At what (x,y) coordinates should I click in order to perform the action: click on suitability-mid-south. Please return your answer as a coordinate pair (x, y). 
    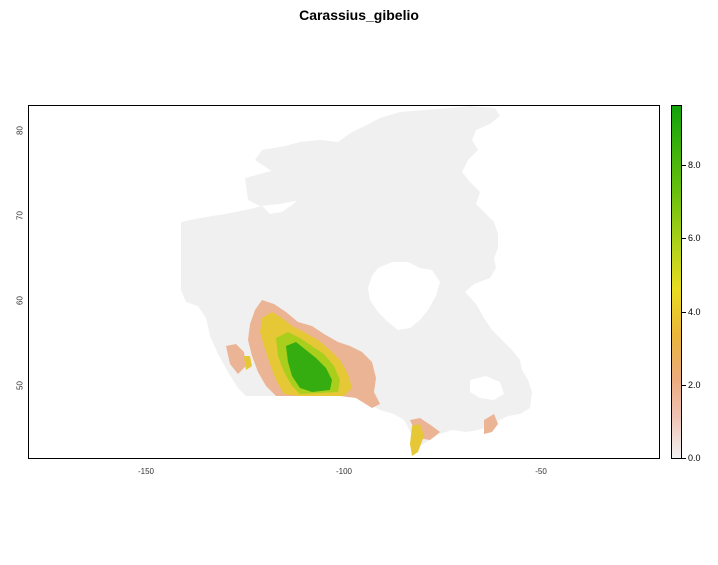
    Looking at the image, I should click on (417, 440).